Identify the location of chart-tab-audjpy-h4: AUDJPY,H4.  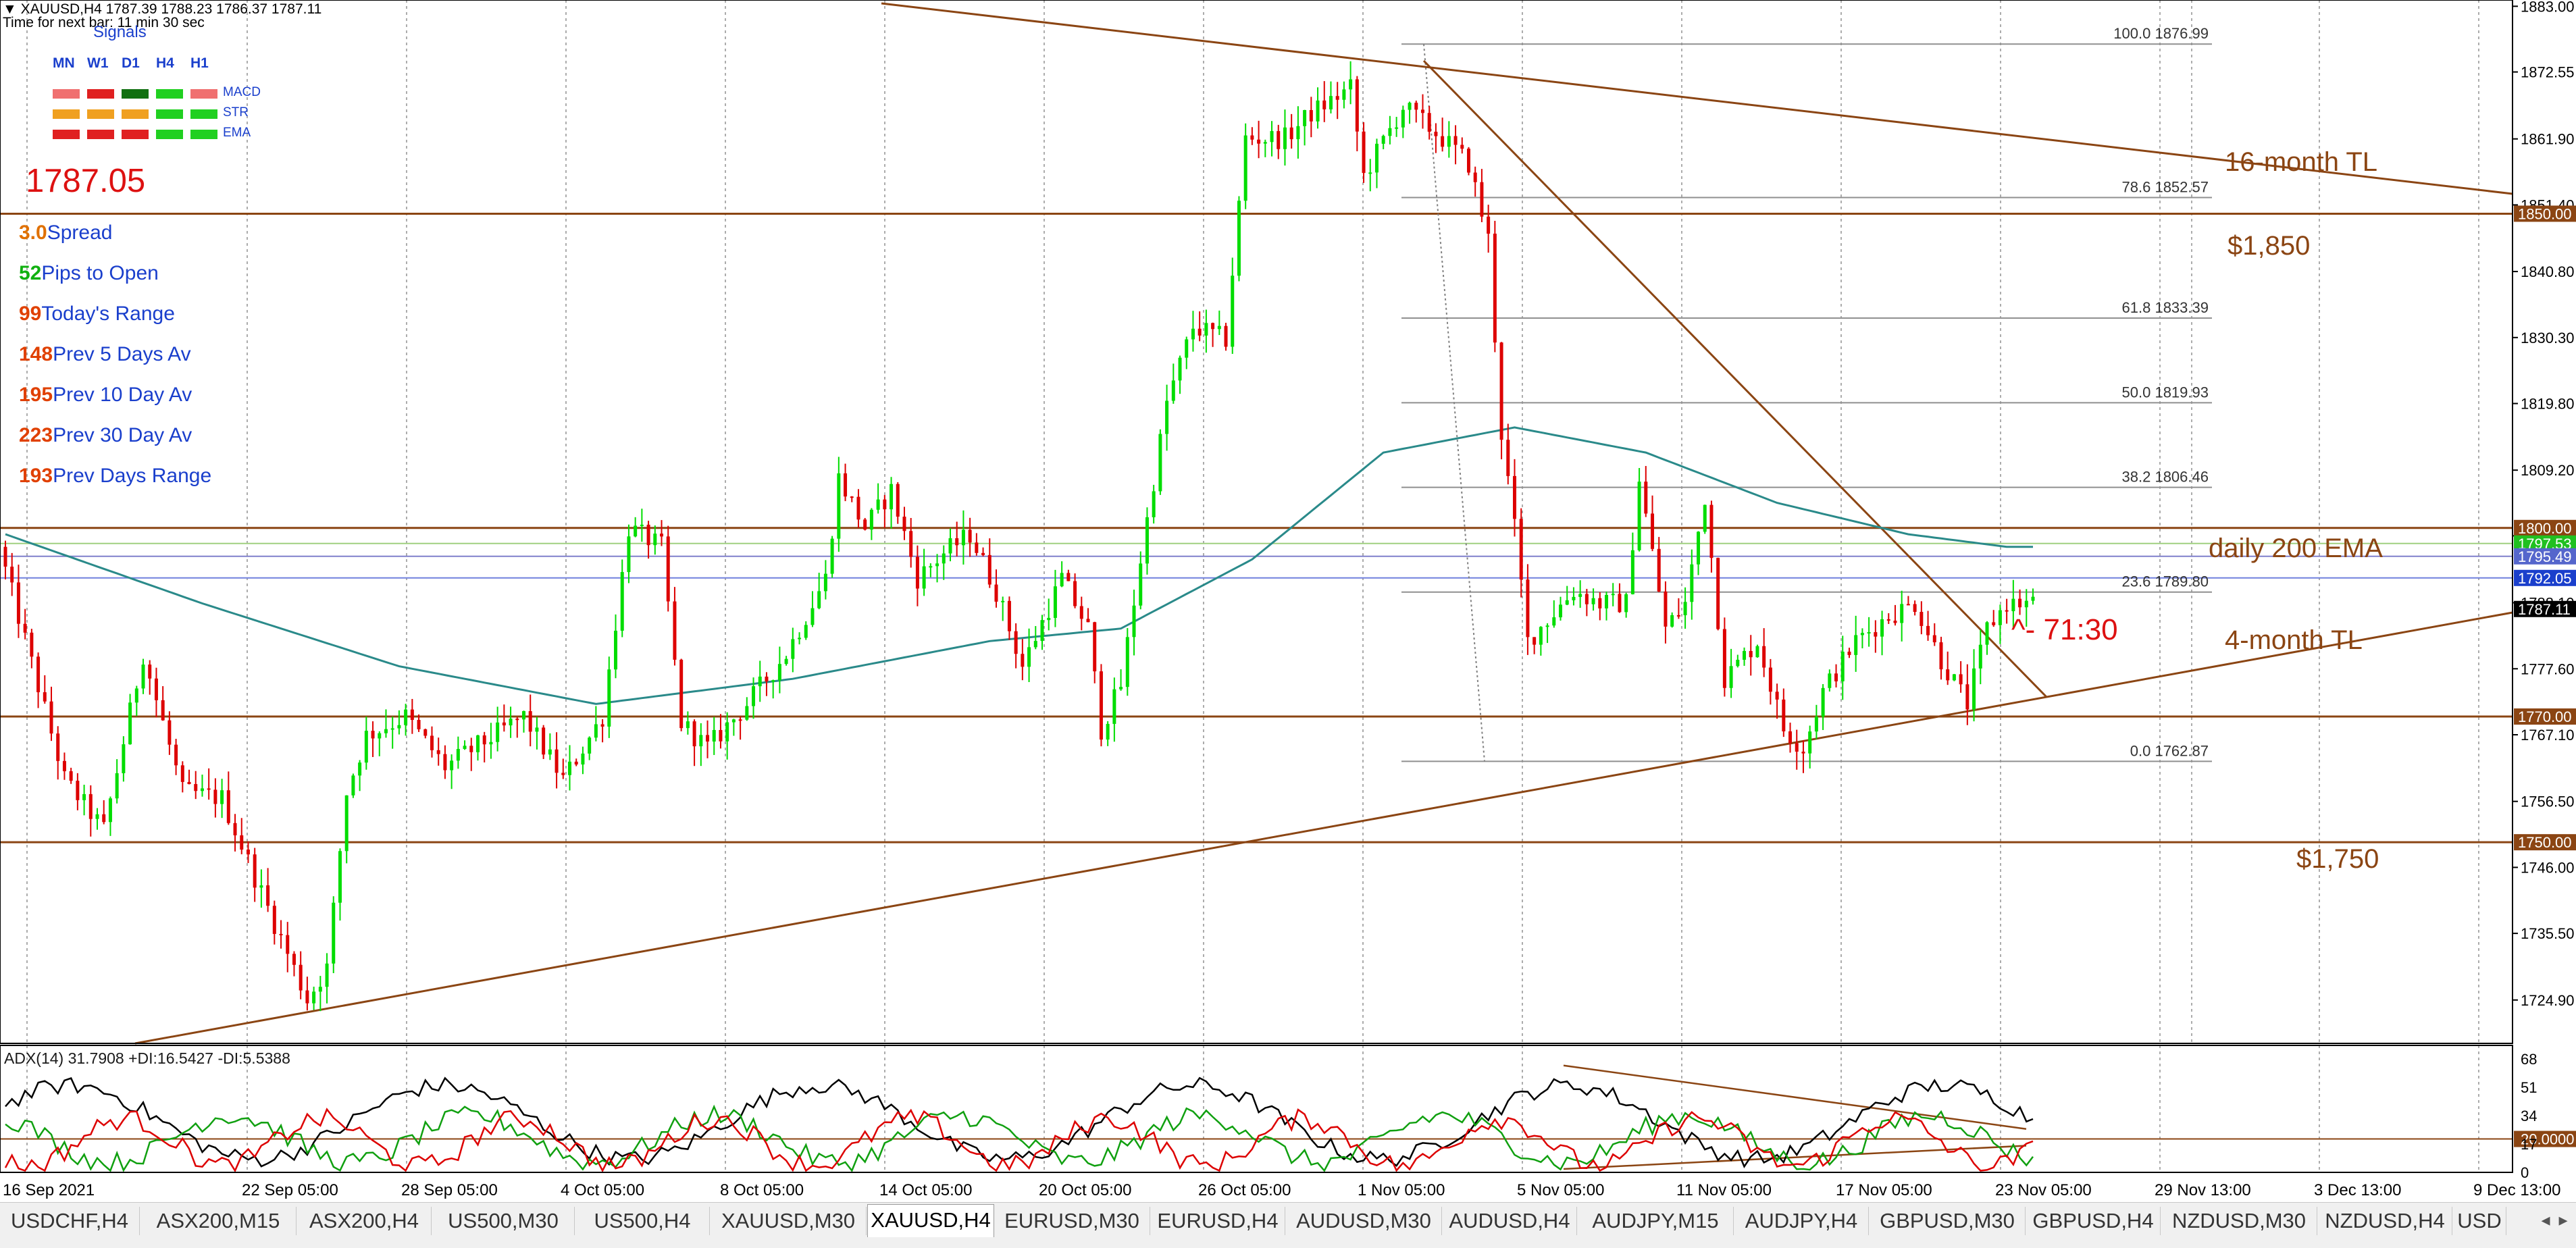
(1801, 1221).